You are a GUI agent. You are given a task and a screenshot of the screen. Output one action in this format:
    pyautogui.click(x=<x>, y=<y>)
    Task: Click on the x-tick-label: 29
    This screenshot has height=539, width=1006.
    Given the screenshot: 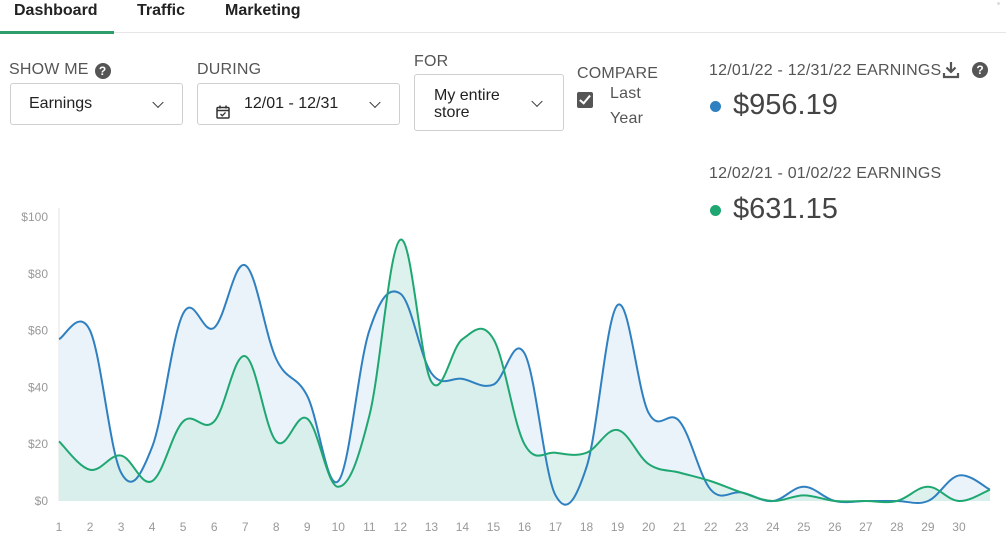 What is the action you would take?
    pyautogui.click(x=928, y=527)
    